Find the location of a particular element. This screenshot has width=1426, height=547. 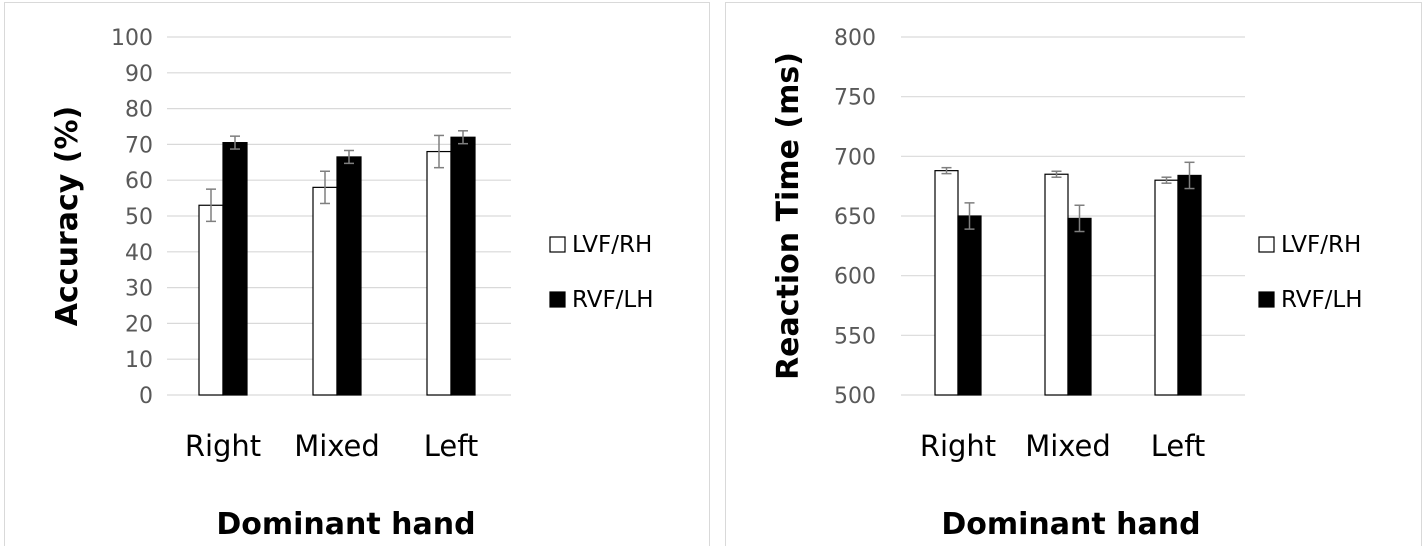

y-tick-label: 60 is located at coordinates (139, 181).